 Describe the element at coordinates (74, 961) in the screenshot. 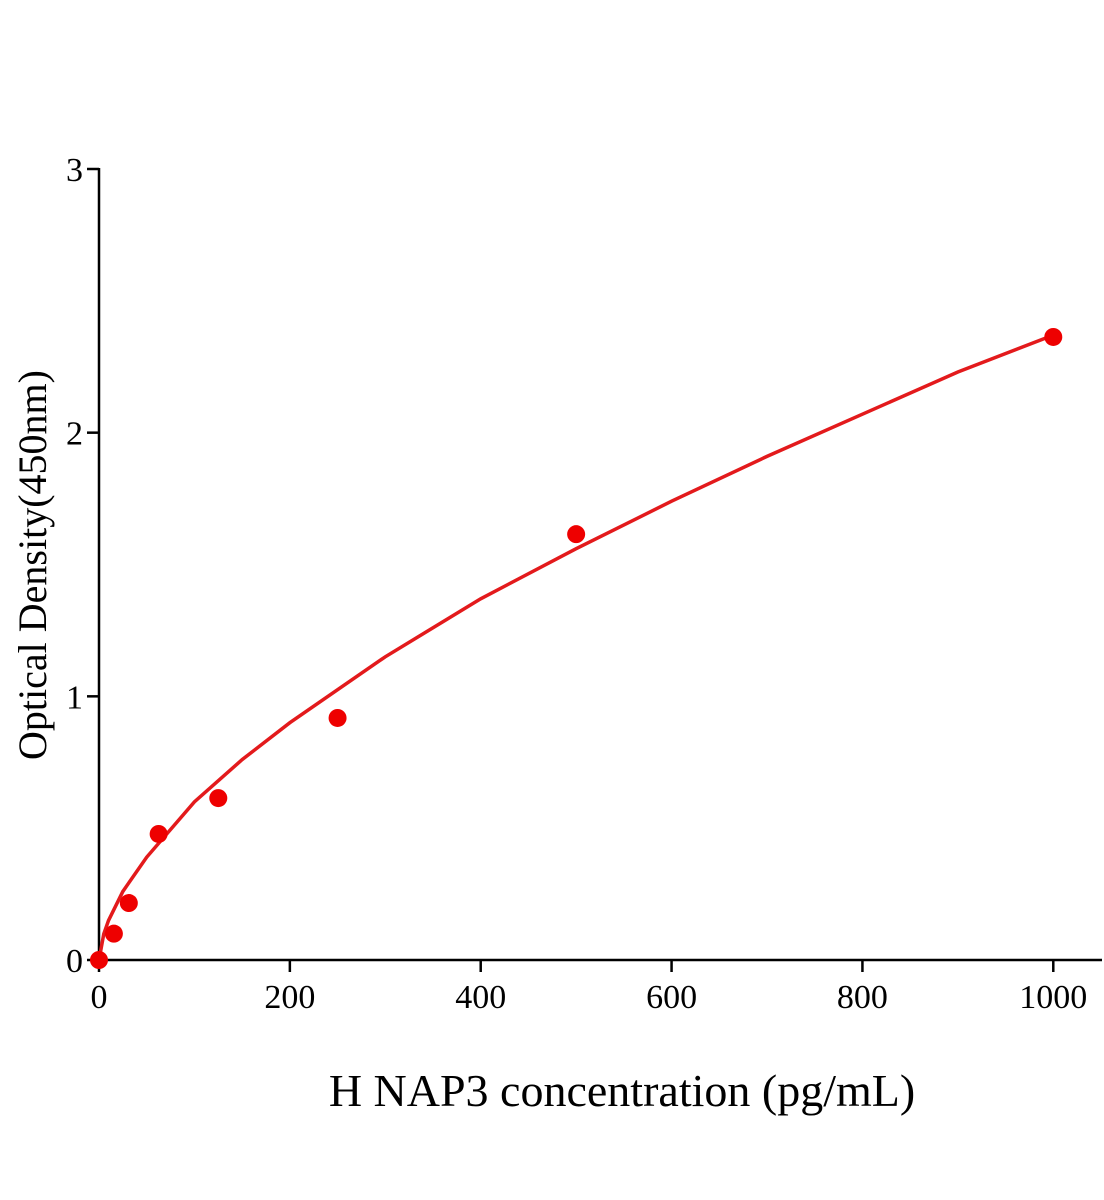

I see `y-tick-label: 0` at that location.